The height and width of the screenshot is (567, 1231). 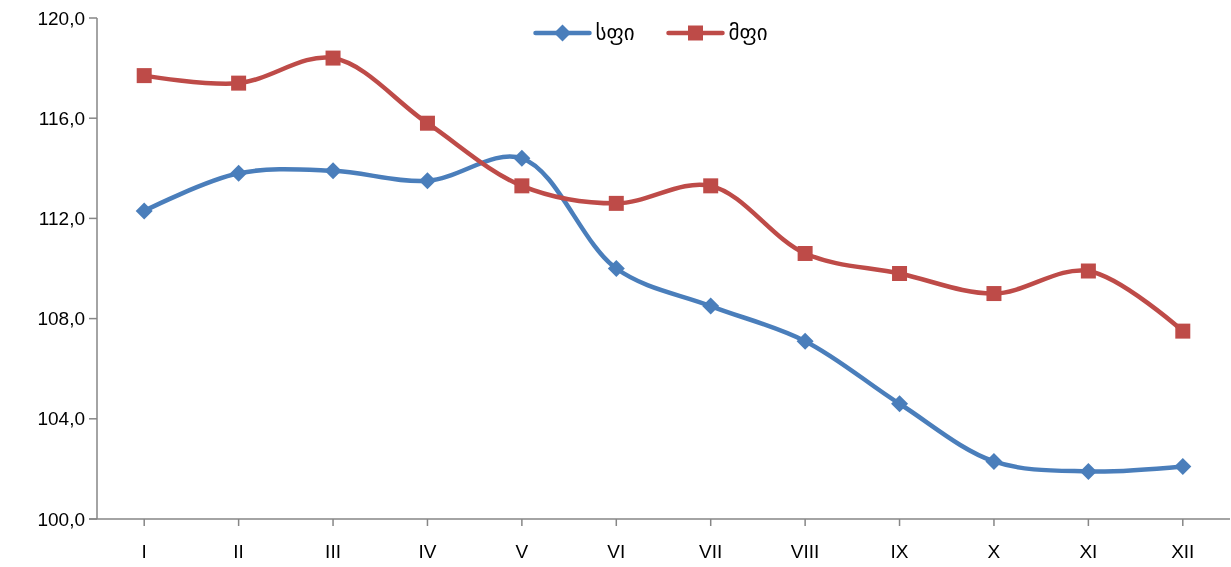 I want to click on x-tick-label: X, so click(x=994, y=551).